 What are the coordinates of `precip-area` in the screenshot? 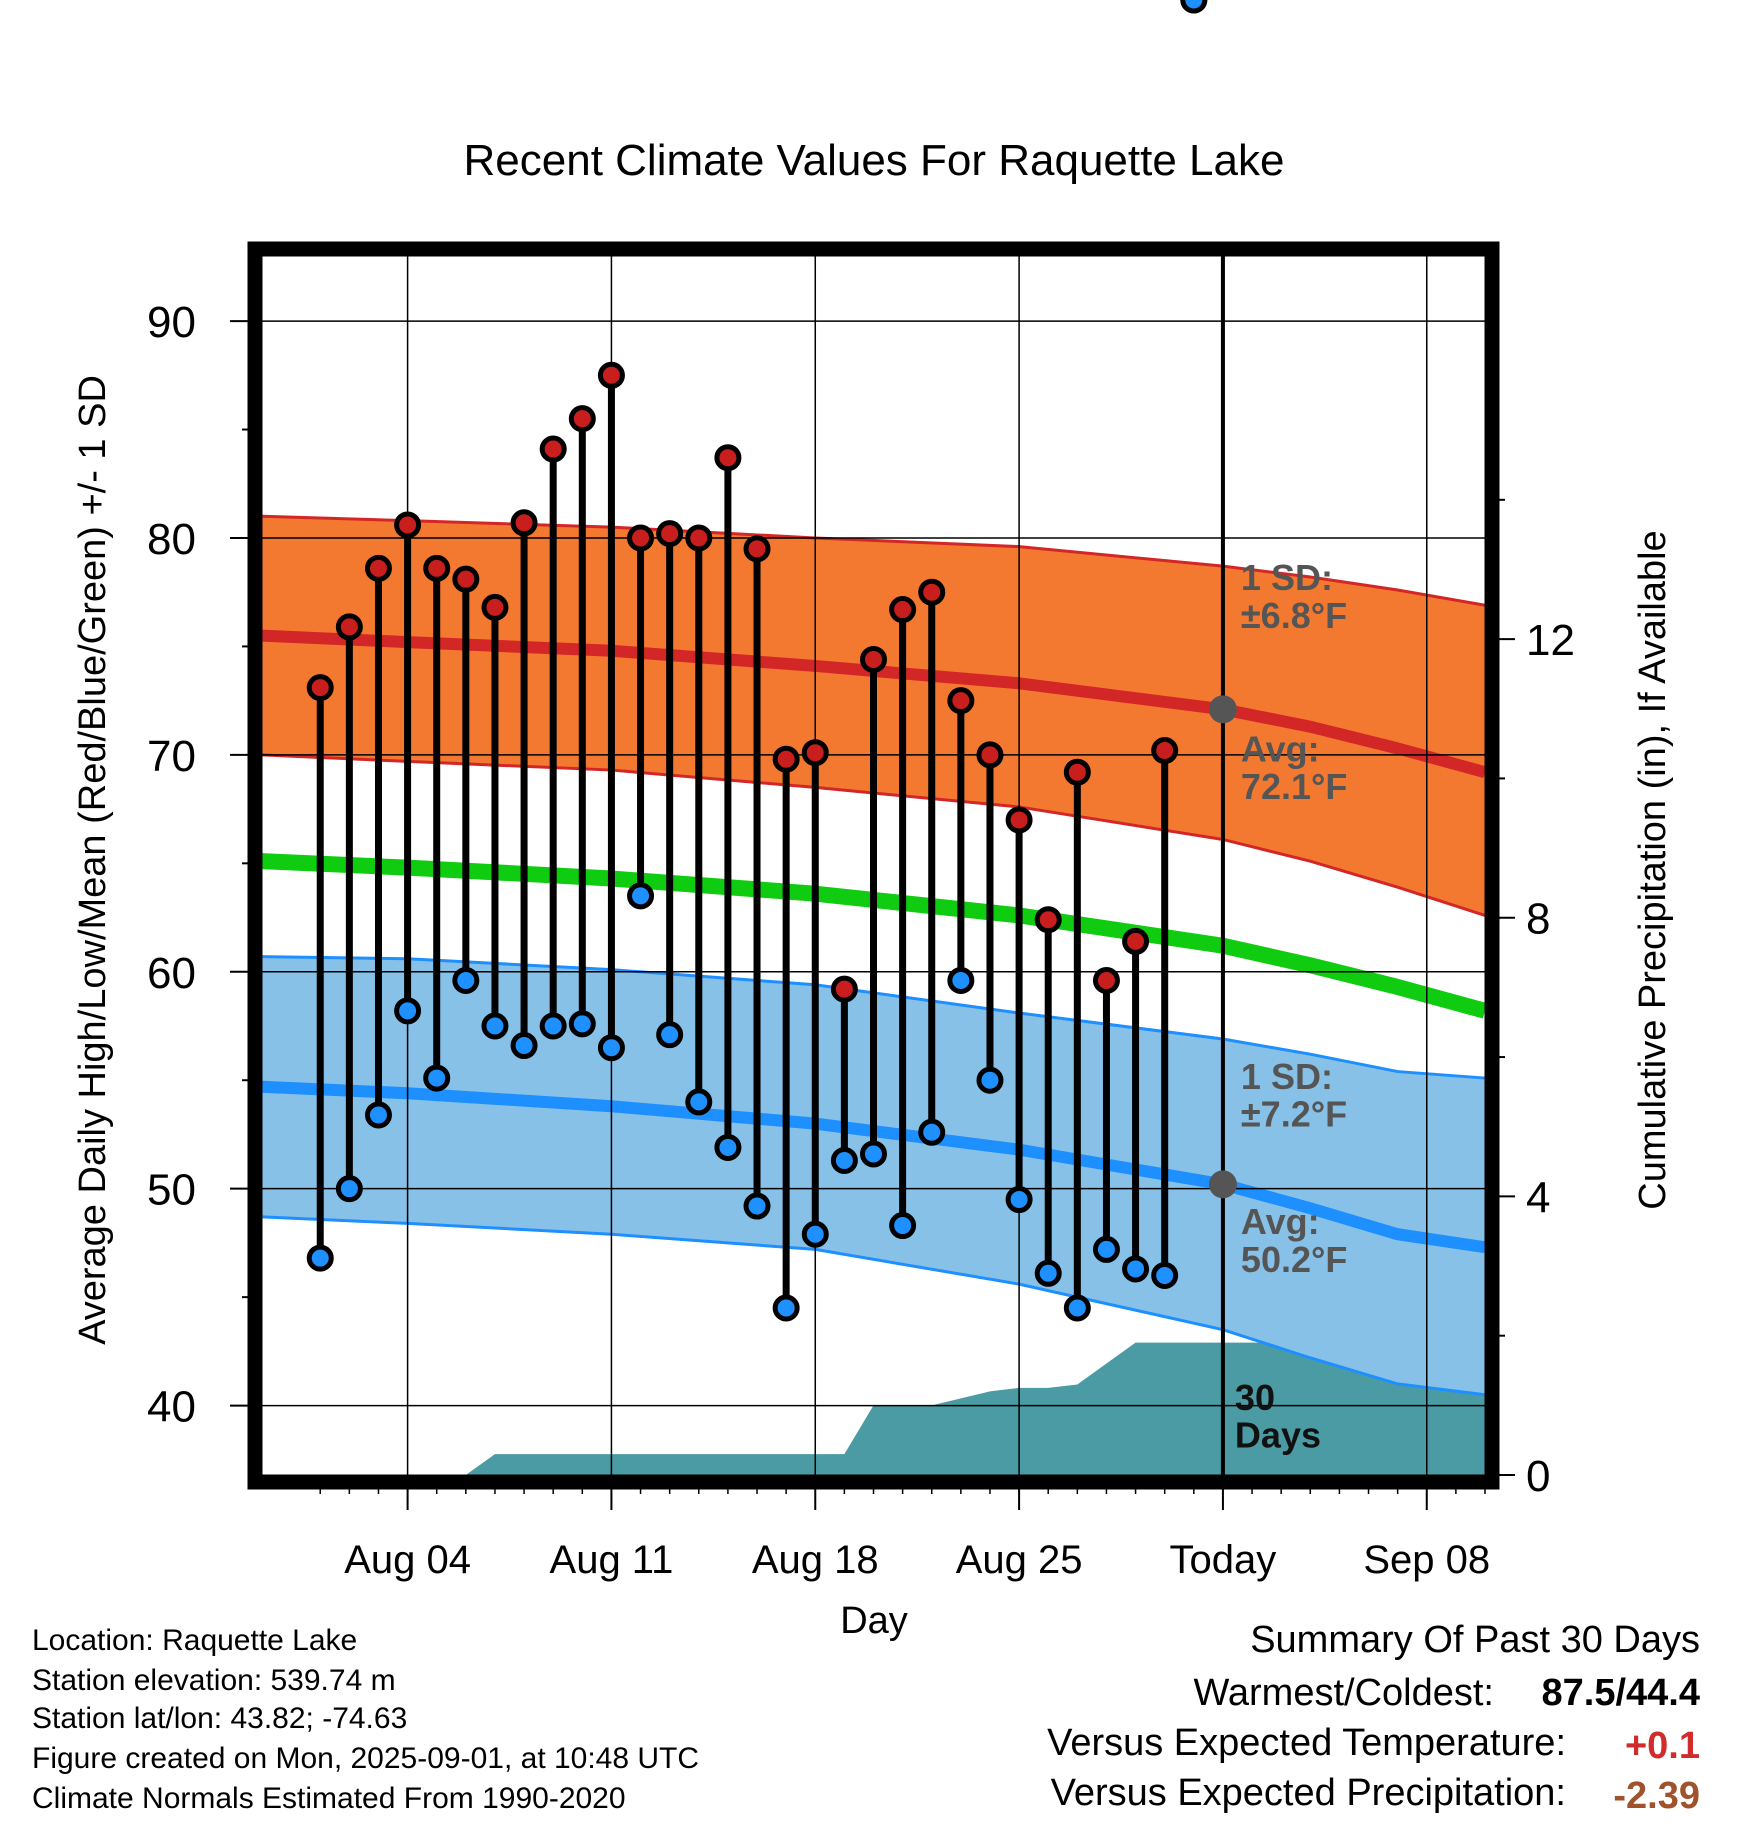 It's located at (903, 1408).